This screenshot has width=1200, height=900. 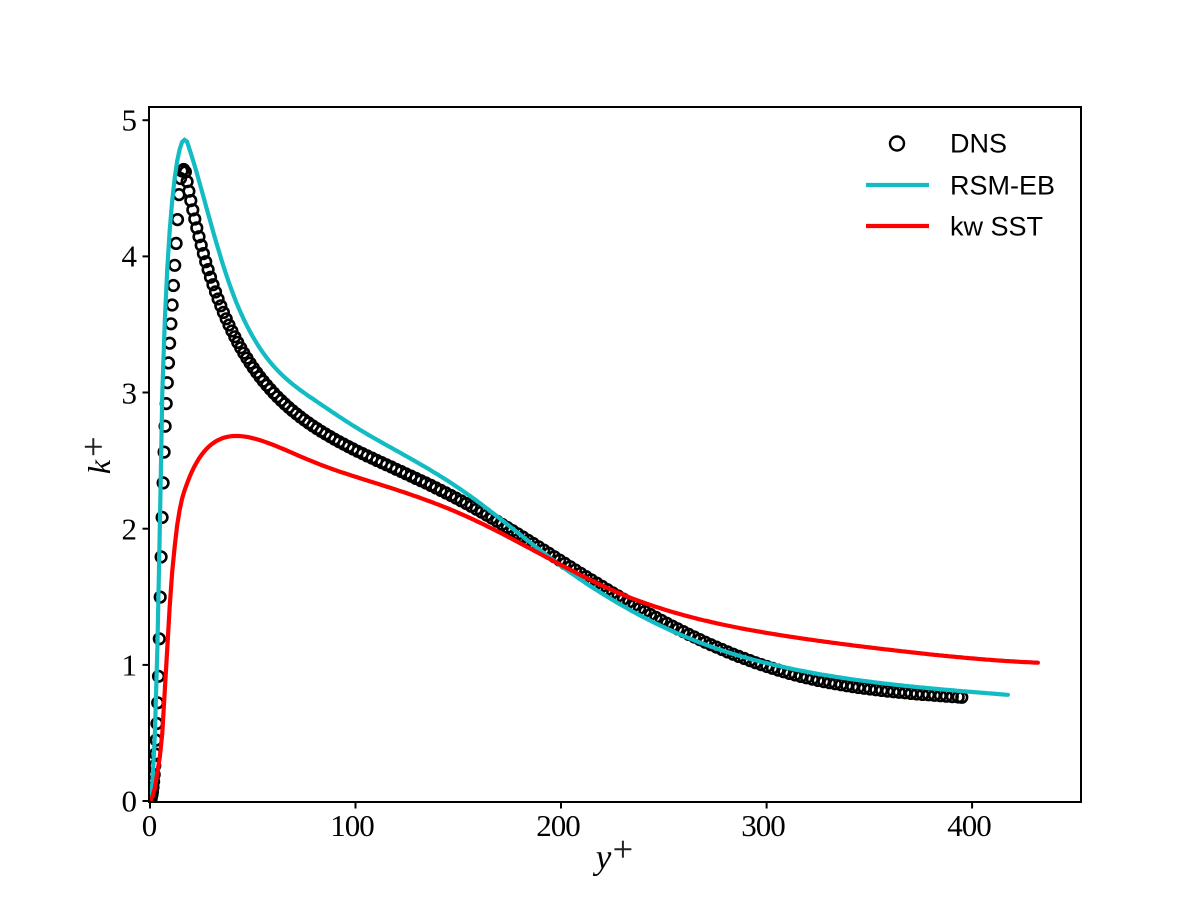 I want to click on svg-text: y, so click(x=602, y=857).